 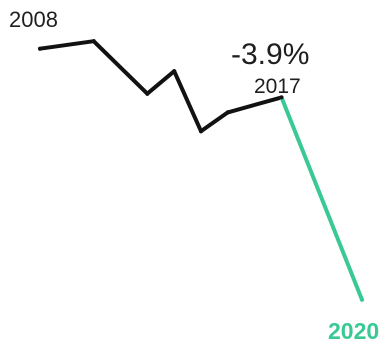 I want to click on line-segment-2010-2012, so click(x=120, y=67).